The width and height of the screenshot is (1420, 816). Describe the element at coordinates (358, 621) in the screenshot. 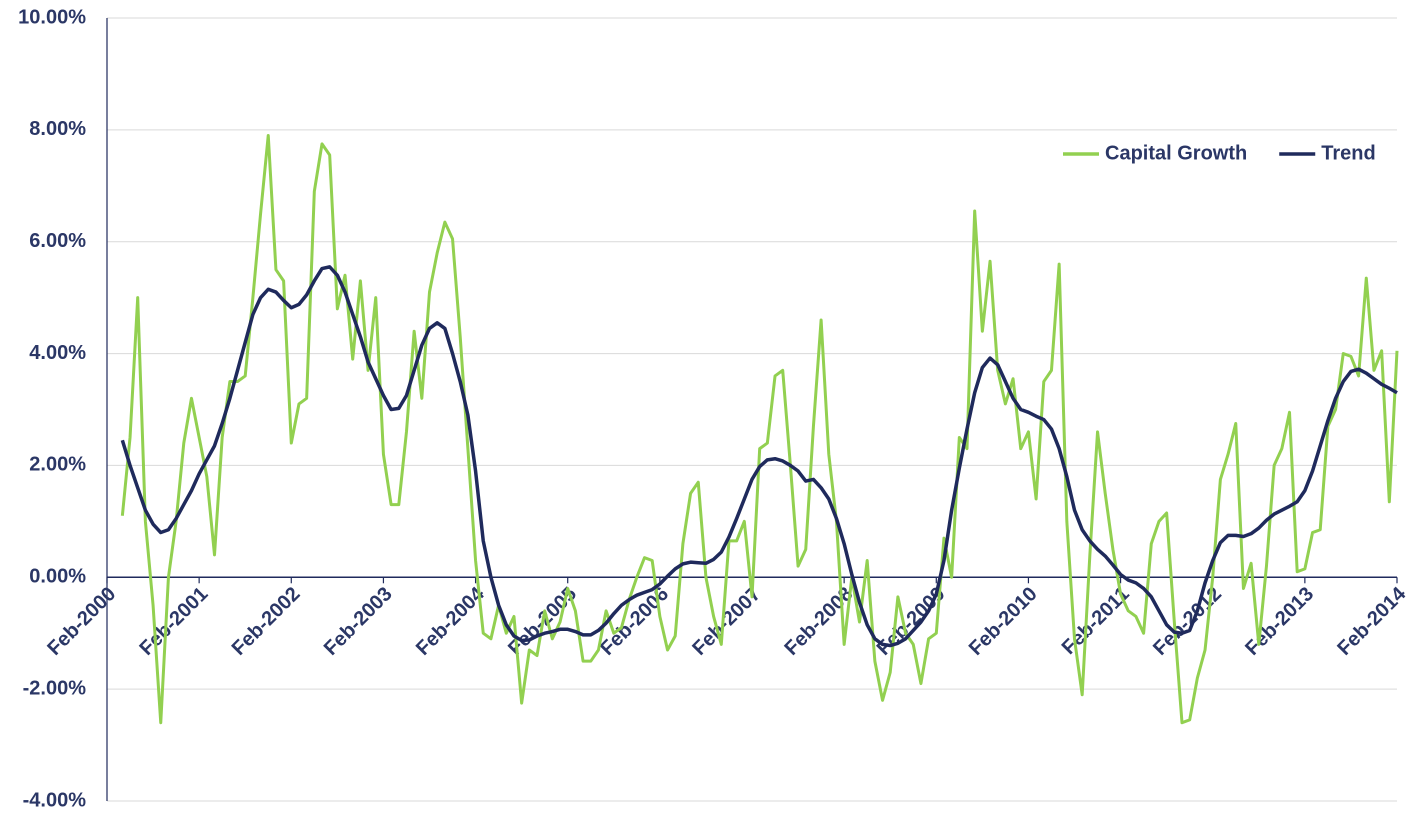

I see `x-tick-label: Feb-2003` at that location.